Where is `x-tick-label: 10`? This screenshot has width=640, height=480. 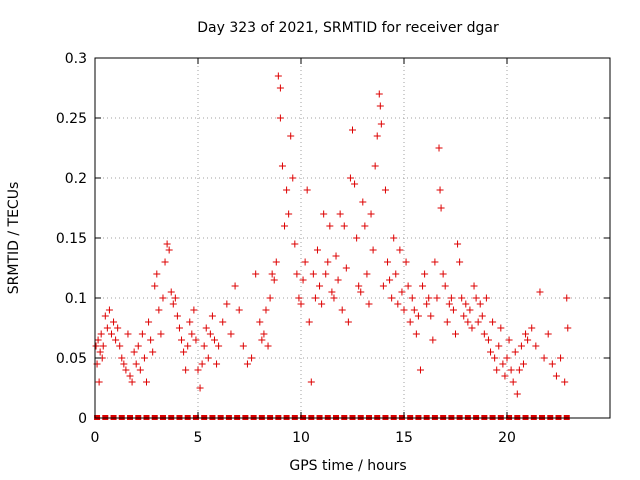 x-tick-label: 10 is located at coordinates (301, 438).